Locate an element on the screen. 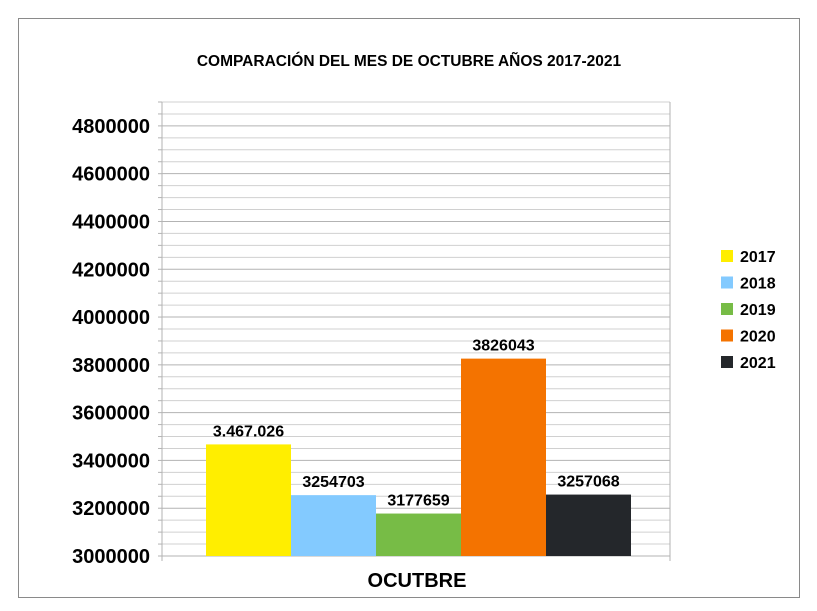  y-tick-label: 3600000 is located at coordinates (111, 414).